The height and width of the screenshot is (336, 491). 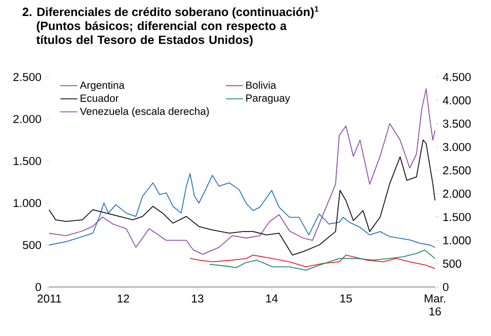 What do you see at coordinates (144, 112) in the screenshot?
I see `legend-label: Venezuela (escala derecha)` at bounding box center [144, 112].